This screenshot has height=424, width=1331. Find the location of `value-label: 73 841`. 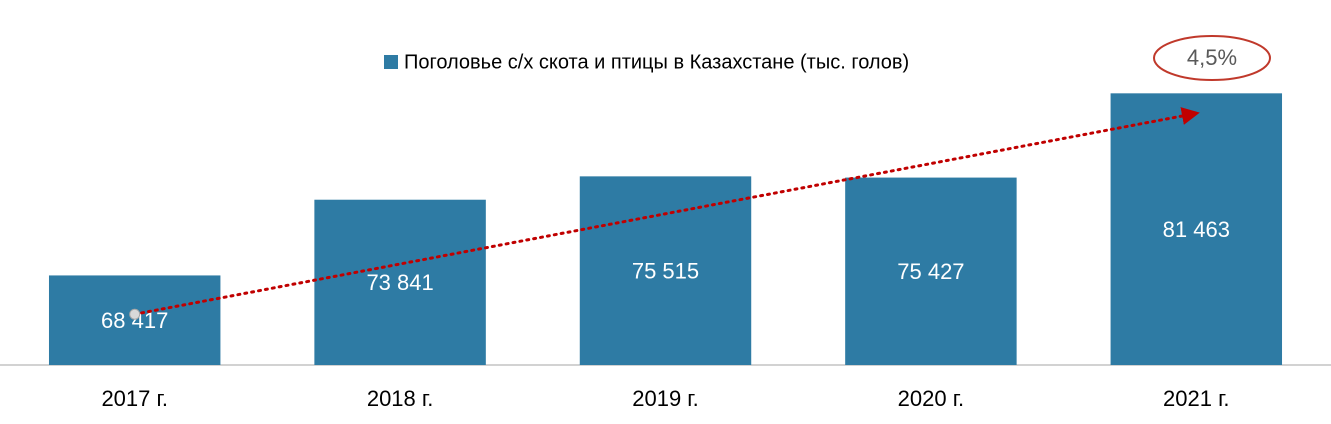

value-label: 73 841 is located at coordinates (399, 282).